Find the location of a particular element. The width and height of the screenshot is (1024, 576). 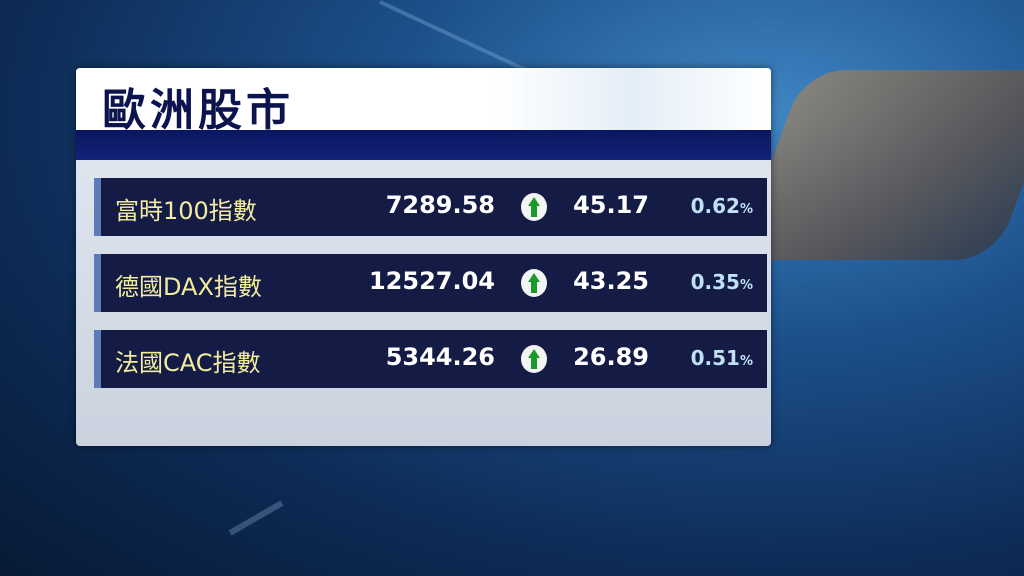

index-row: 富時100指數 7289.58 45.17 0.62% is located at coordinates (430, 207).